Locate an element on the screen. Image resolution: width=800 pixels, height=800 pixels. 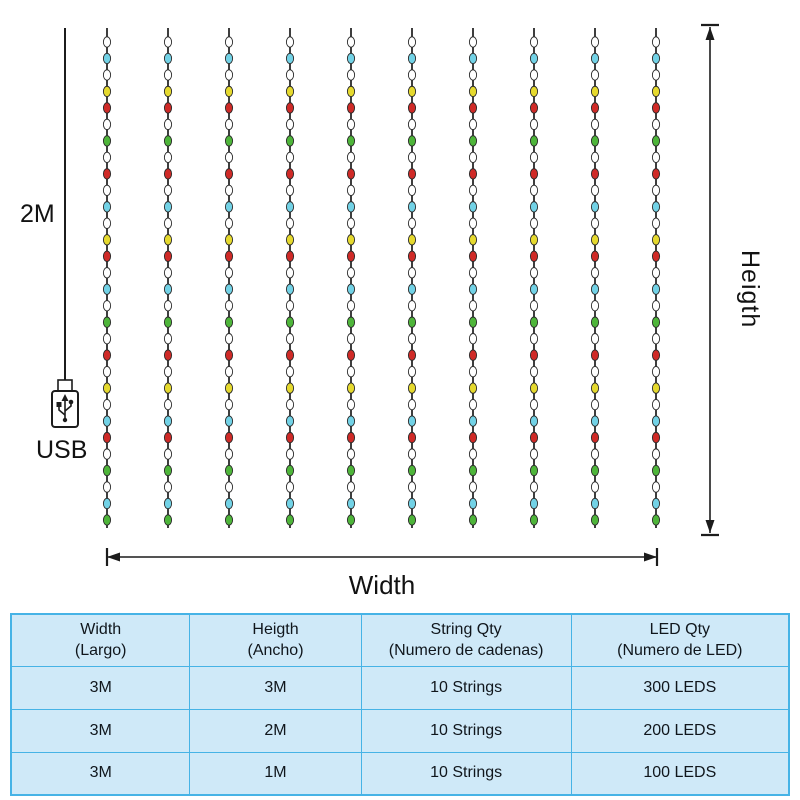
header-line1: Heigth is located at coordinates (275, 629).